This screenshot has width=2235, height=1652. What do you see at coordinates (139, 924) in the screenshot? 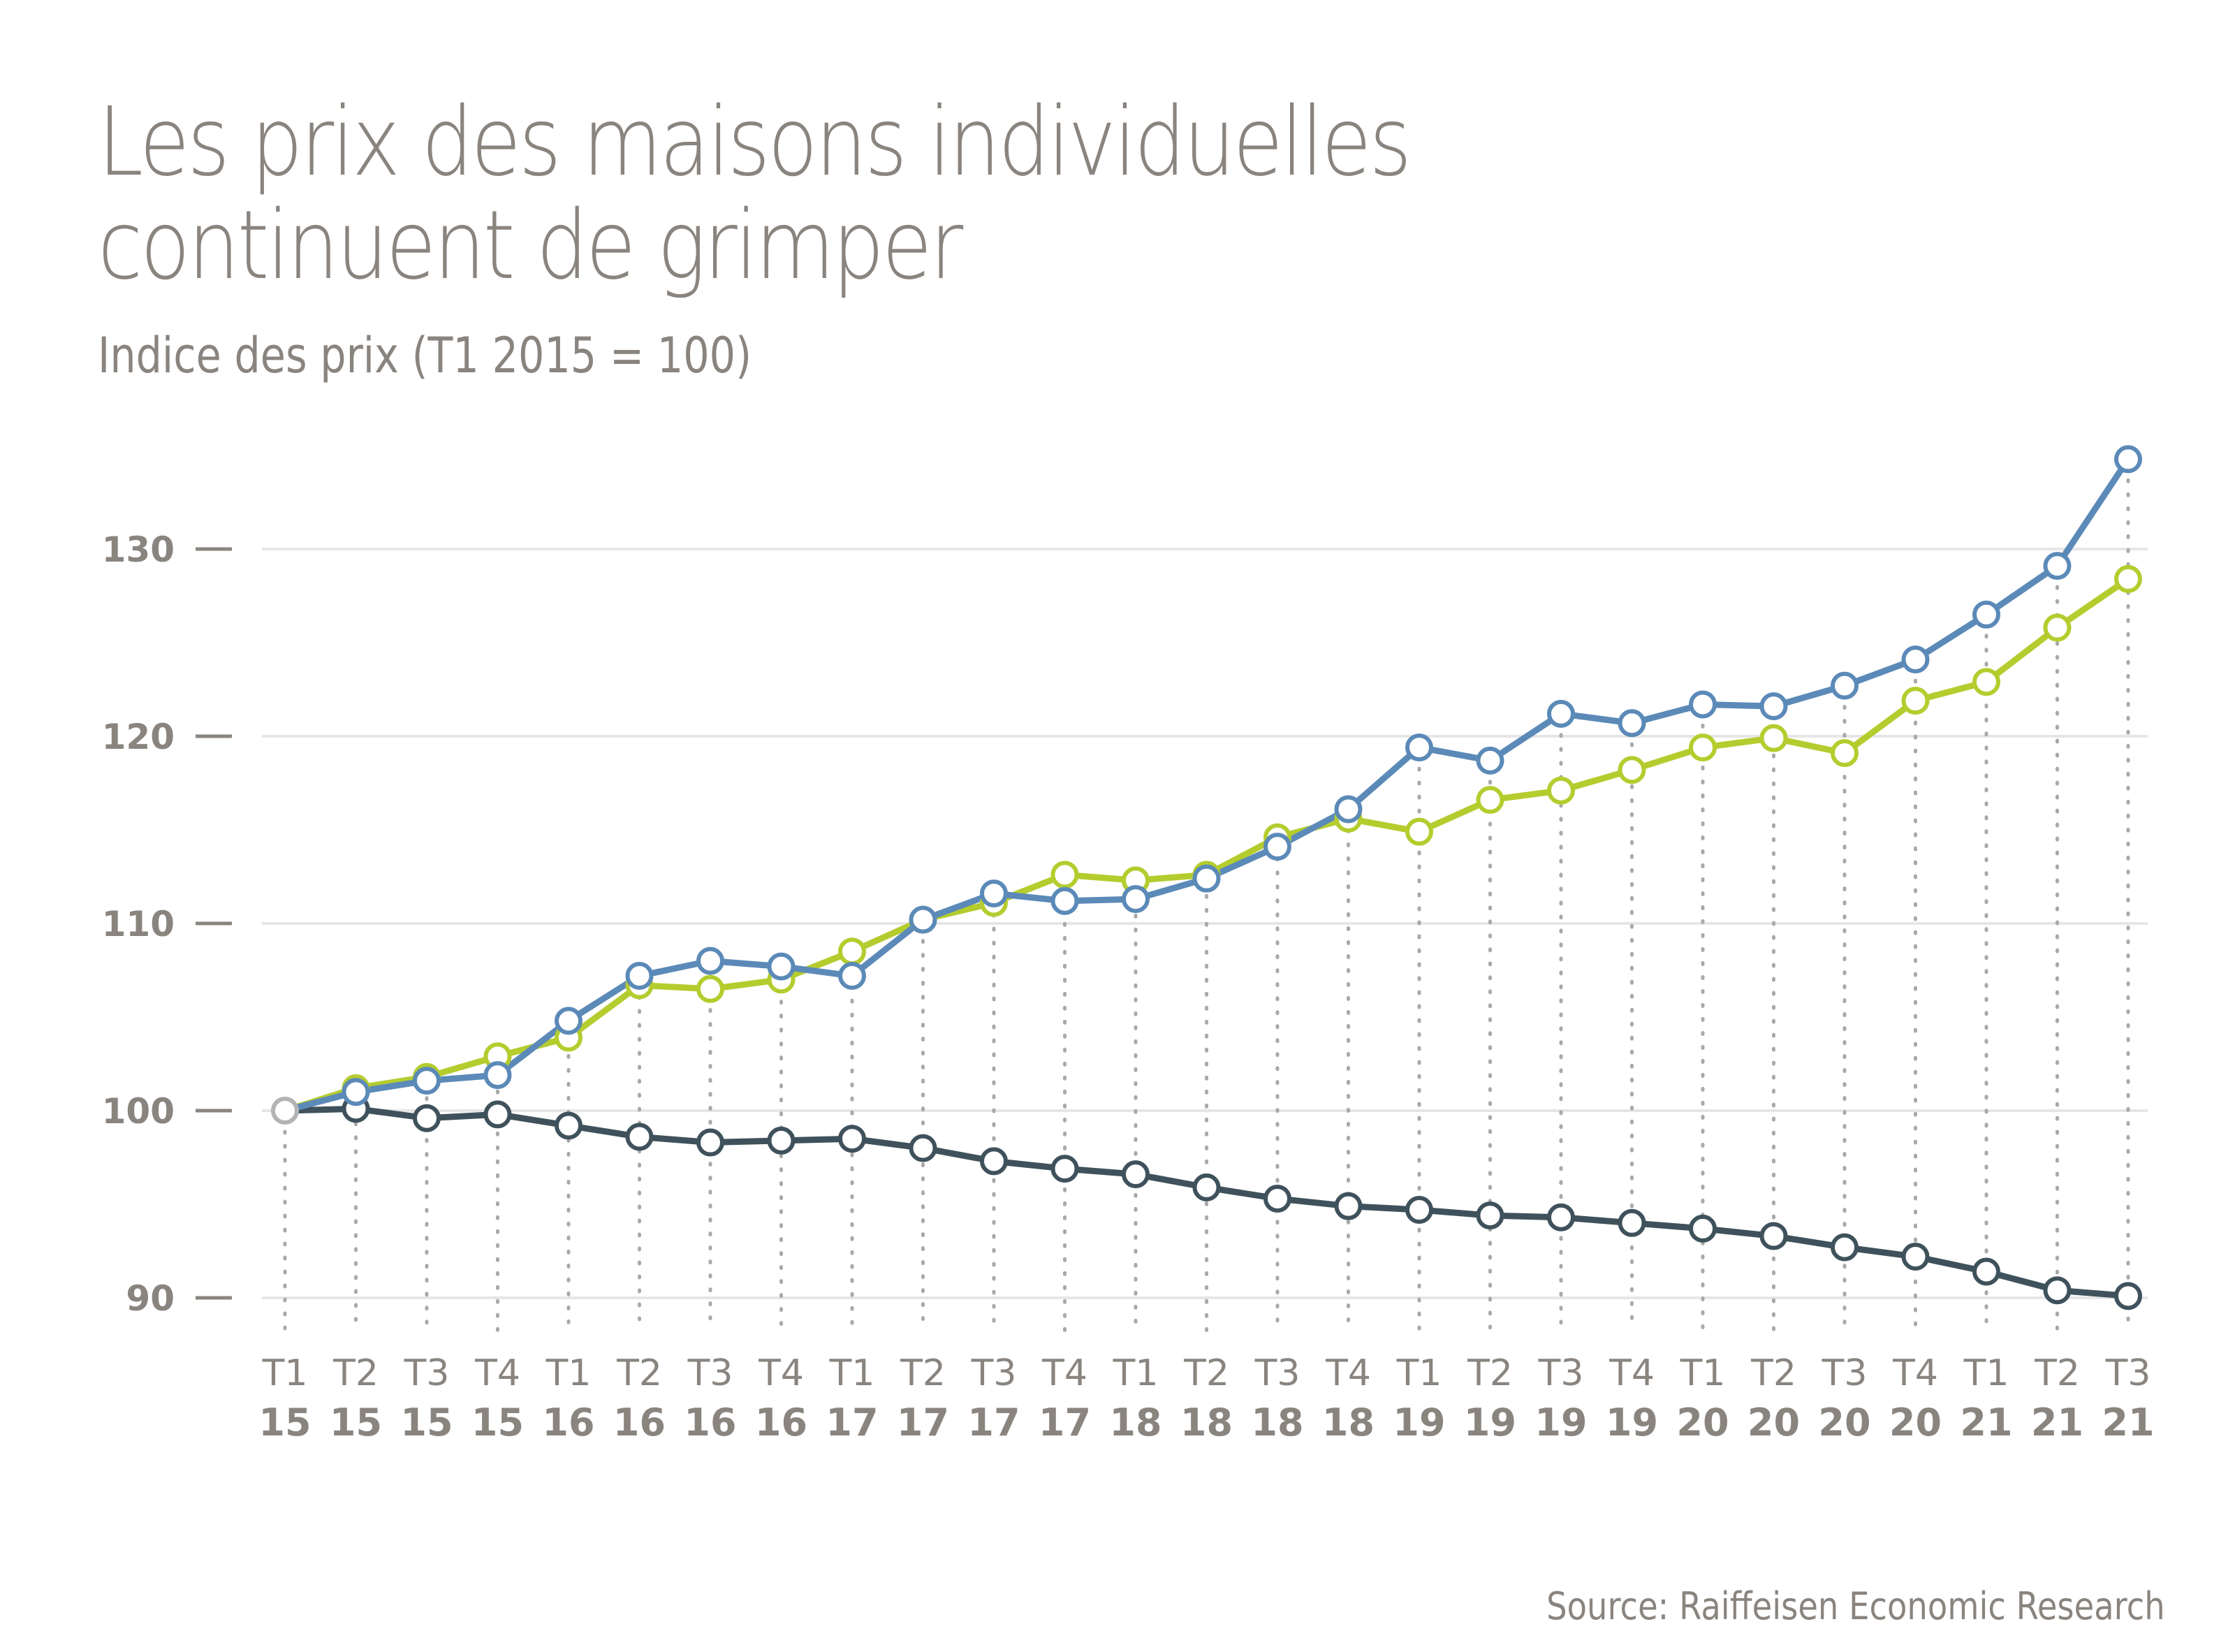
I see `y-tick-label: 110` at bounding box center [139, 924].